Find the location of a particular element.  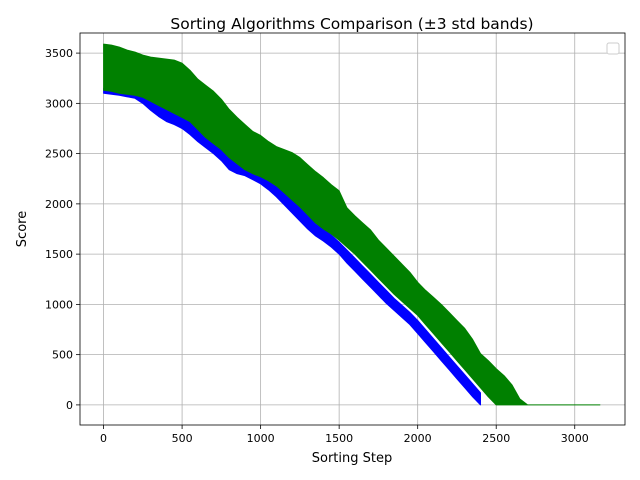

x-tick-label: 500 is located at coordinates (182, 438).